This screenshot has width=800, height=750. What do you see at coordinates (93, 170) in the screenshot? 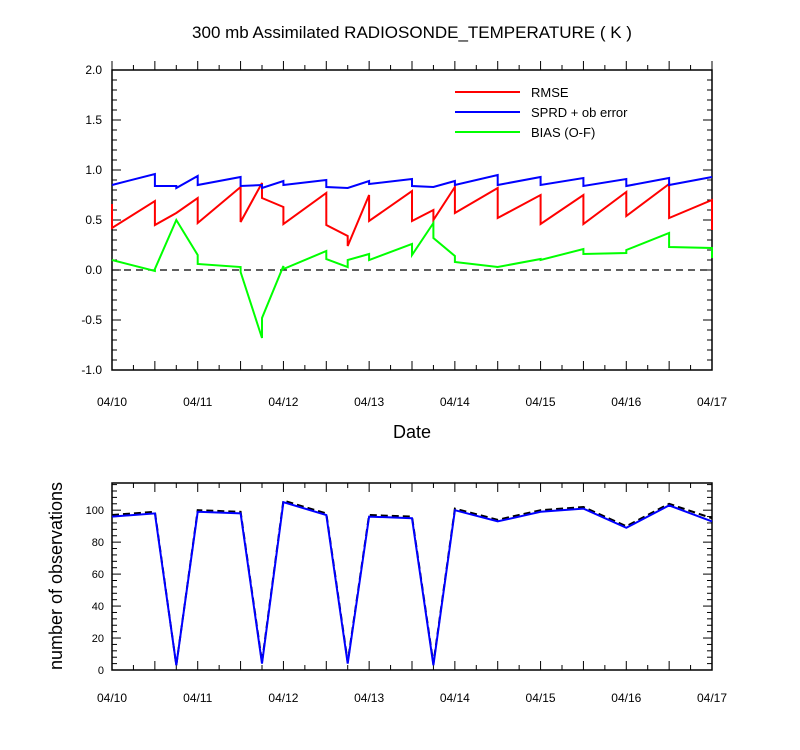
I see `y-tick-label: 1.0` at bounding box center [93, 170].